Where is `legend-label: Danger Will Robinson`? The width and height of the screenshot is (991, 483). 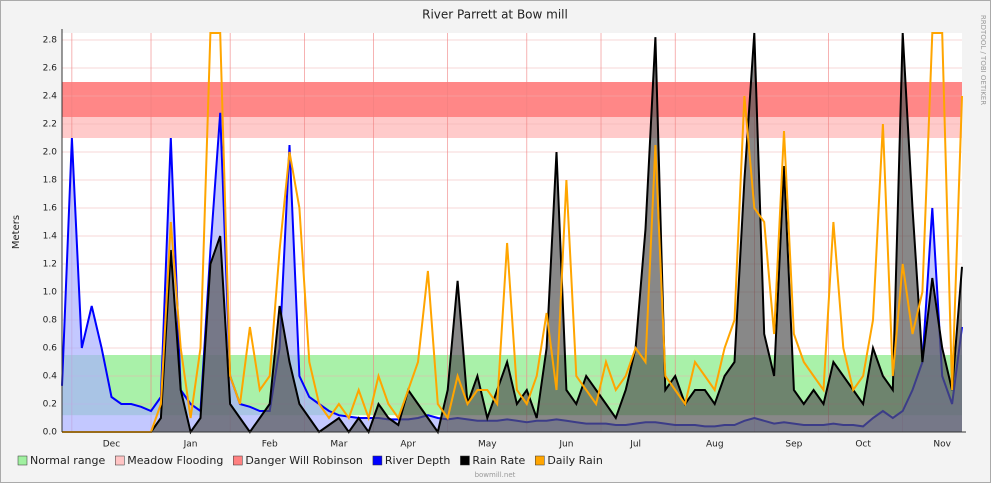
legend-label: Danger Will Robinson is located at coordinates (304, 460).